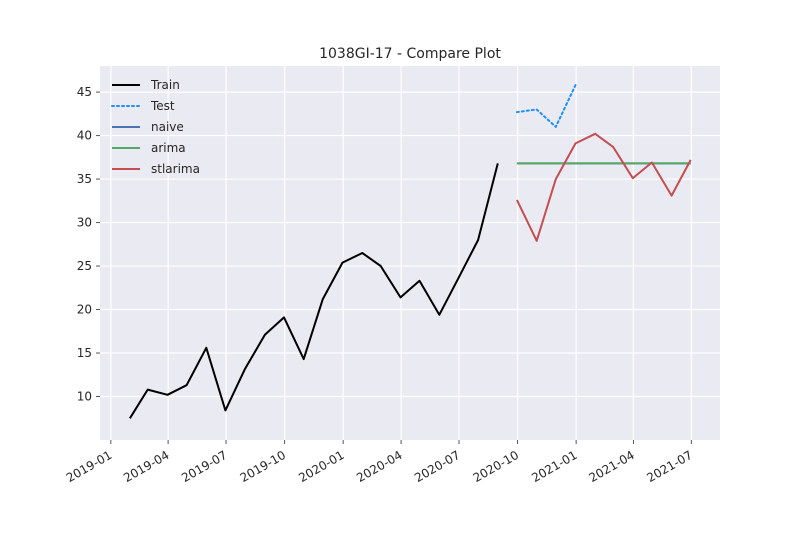  What do you see at coordinates (84, 179) in the screenshot?
I see `y-tick-label: 35` at bounding box center [84, 179].